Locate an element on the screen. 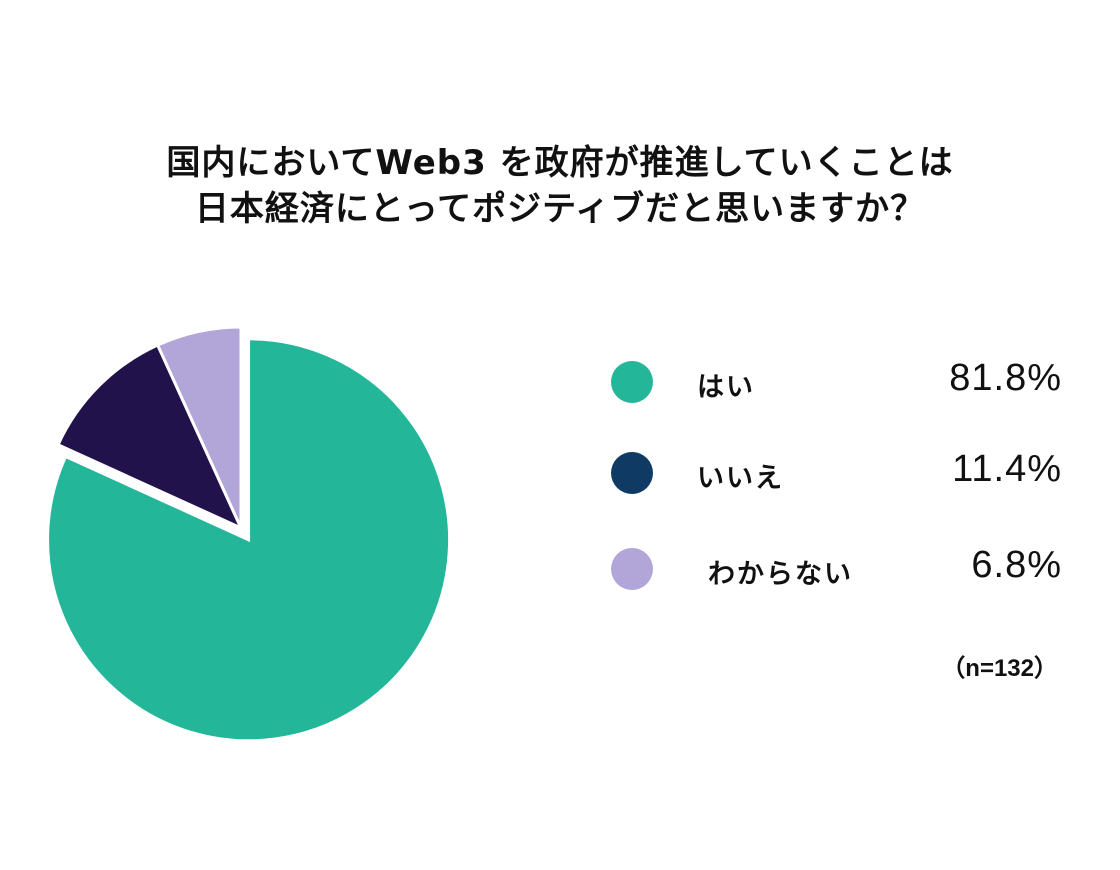 Image resolution: width=1120 pixels, height=870 pixels. legend-value-no: 11.4% is located at coordinates (1007, 469).